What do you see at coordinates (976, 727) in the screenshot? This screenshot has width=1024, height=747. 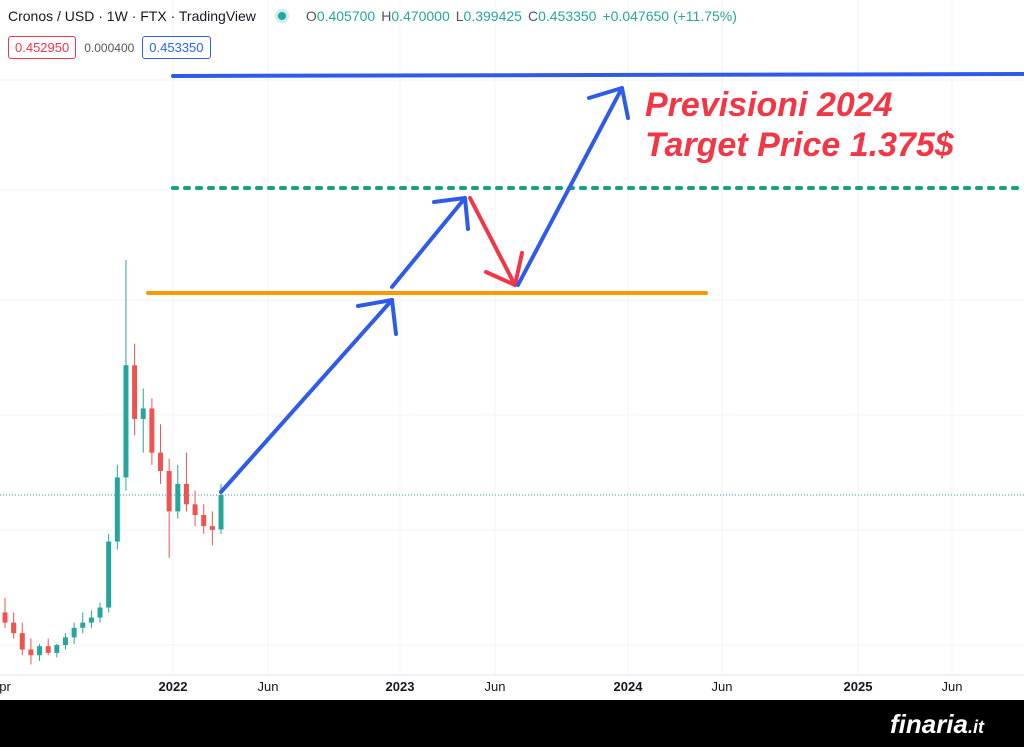 I see `brand-tld: .it` at bounding box center [976, 727].